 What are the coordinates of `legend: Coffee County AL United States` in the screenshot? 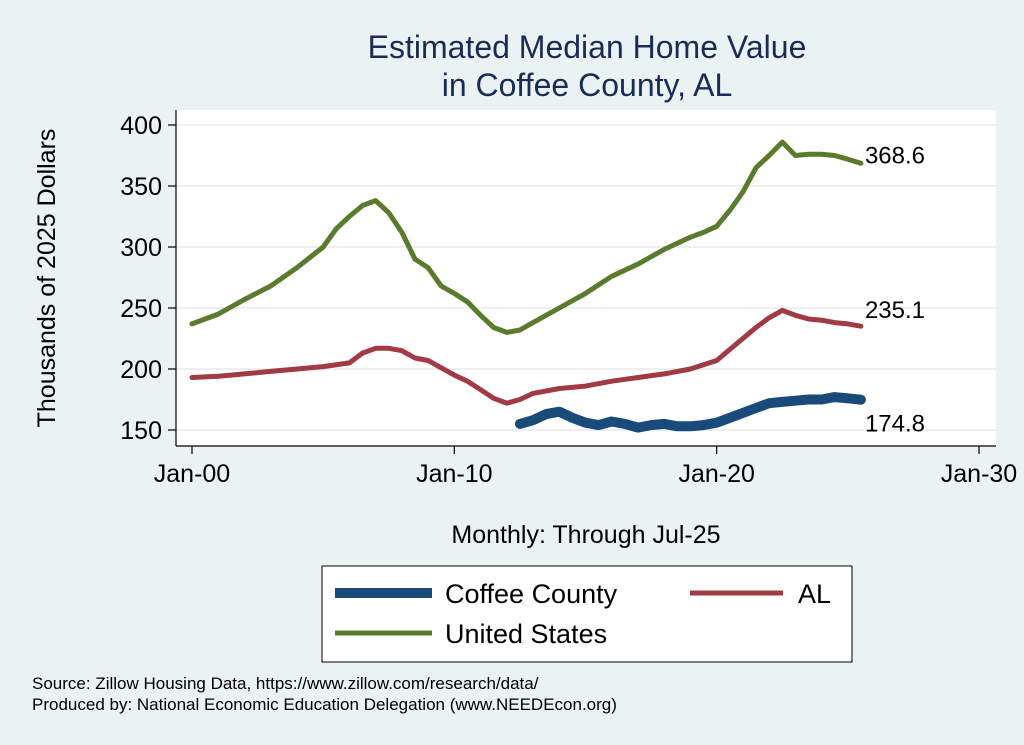 It's located at (587, 614).